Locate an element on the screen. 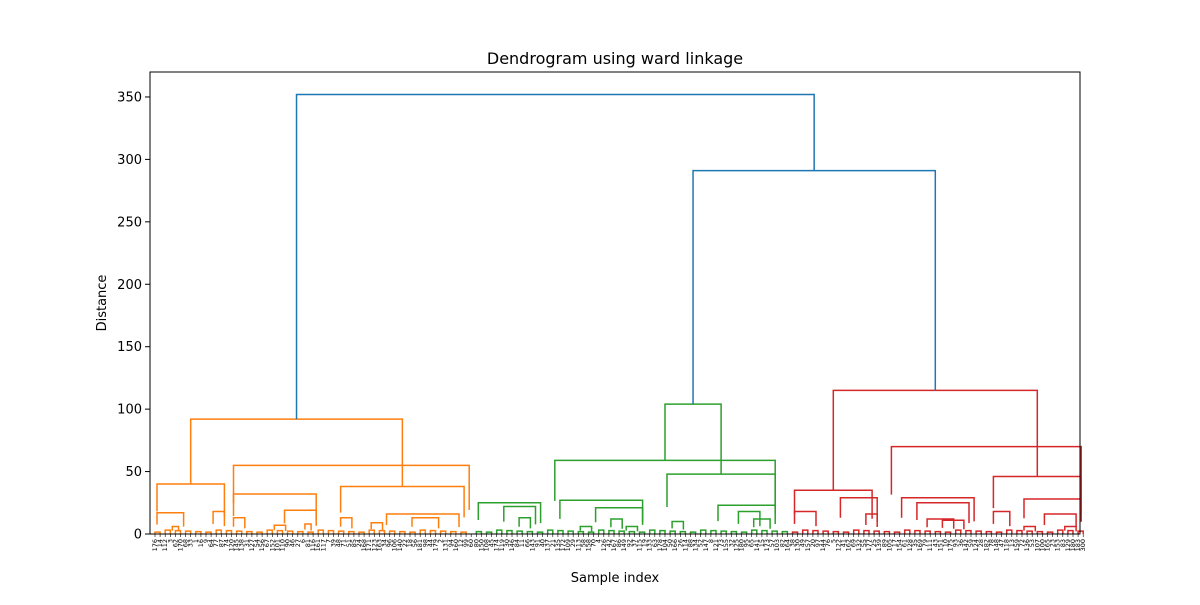  x-tick-label: 76 is located at coordinates (828, 543).